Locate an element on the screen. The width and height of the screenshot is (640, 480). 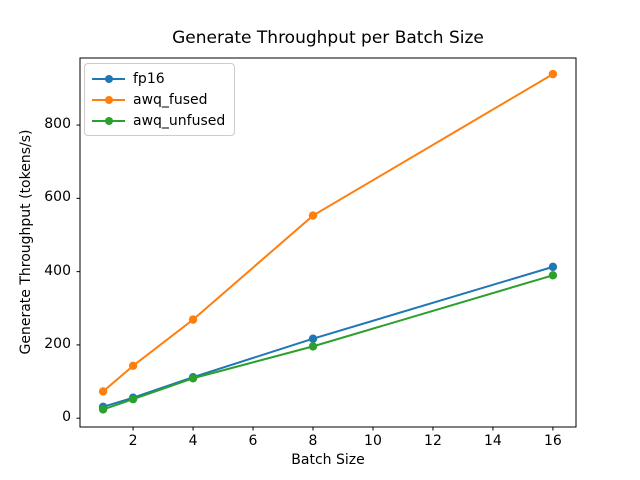
legend-item-fp16: fp16 is located at coordinates (158, 78).